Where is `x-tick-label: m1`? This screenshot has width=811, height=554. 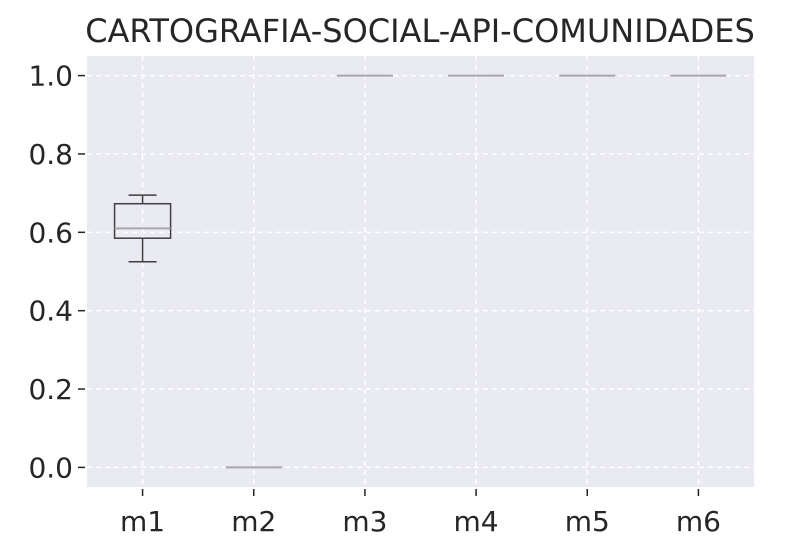 x-tick-label: m1 is located at coordinates (142, 521).